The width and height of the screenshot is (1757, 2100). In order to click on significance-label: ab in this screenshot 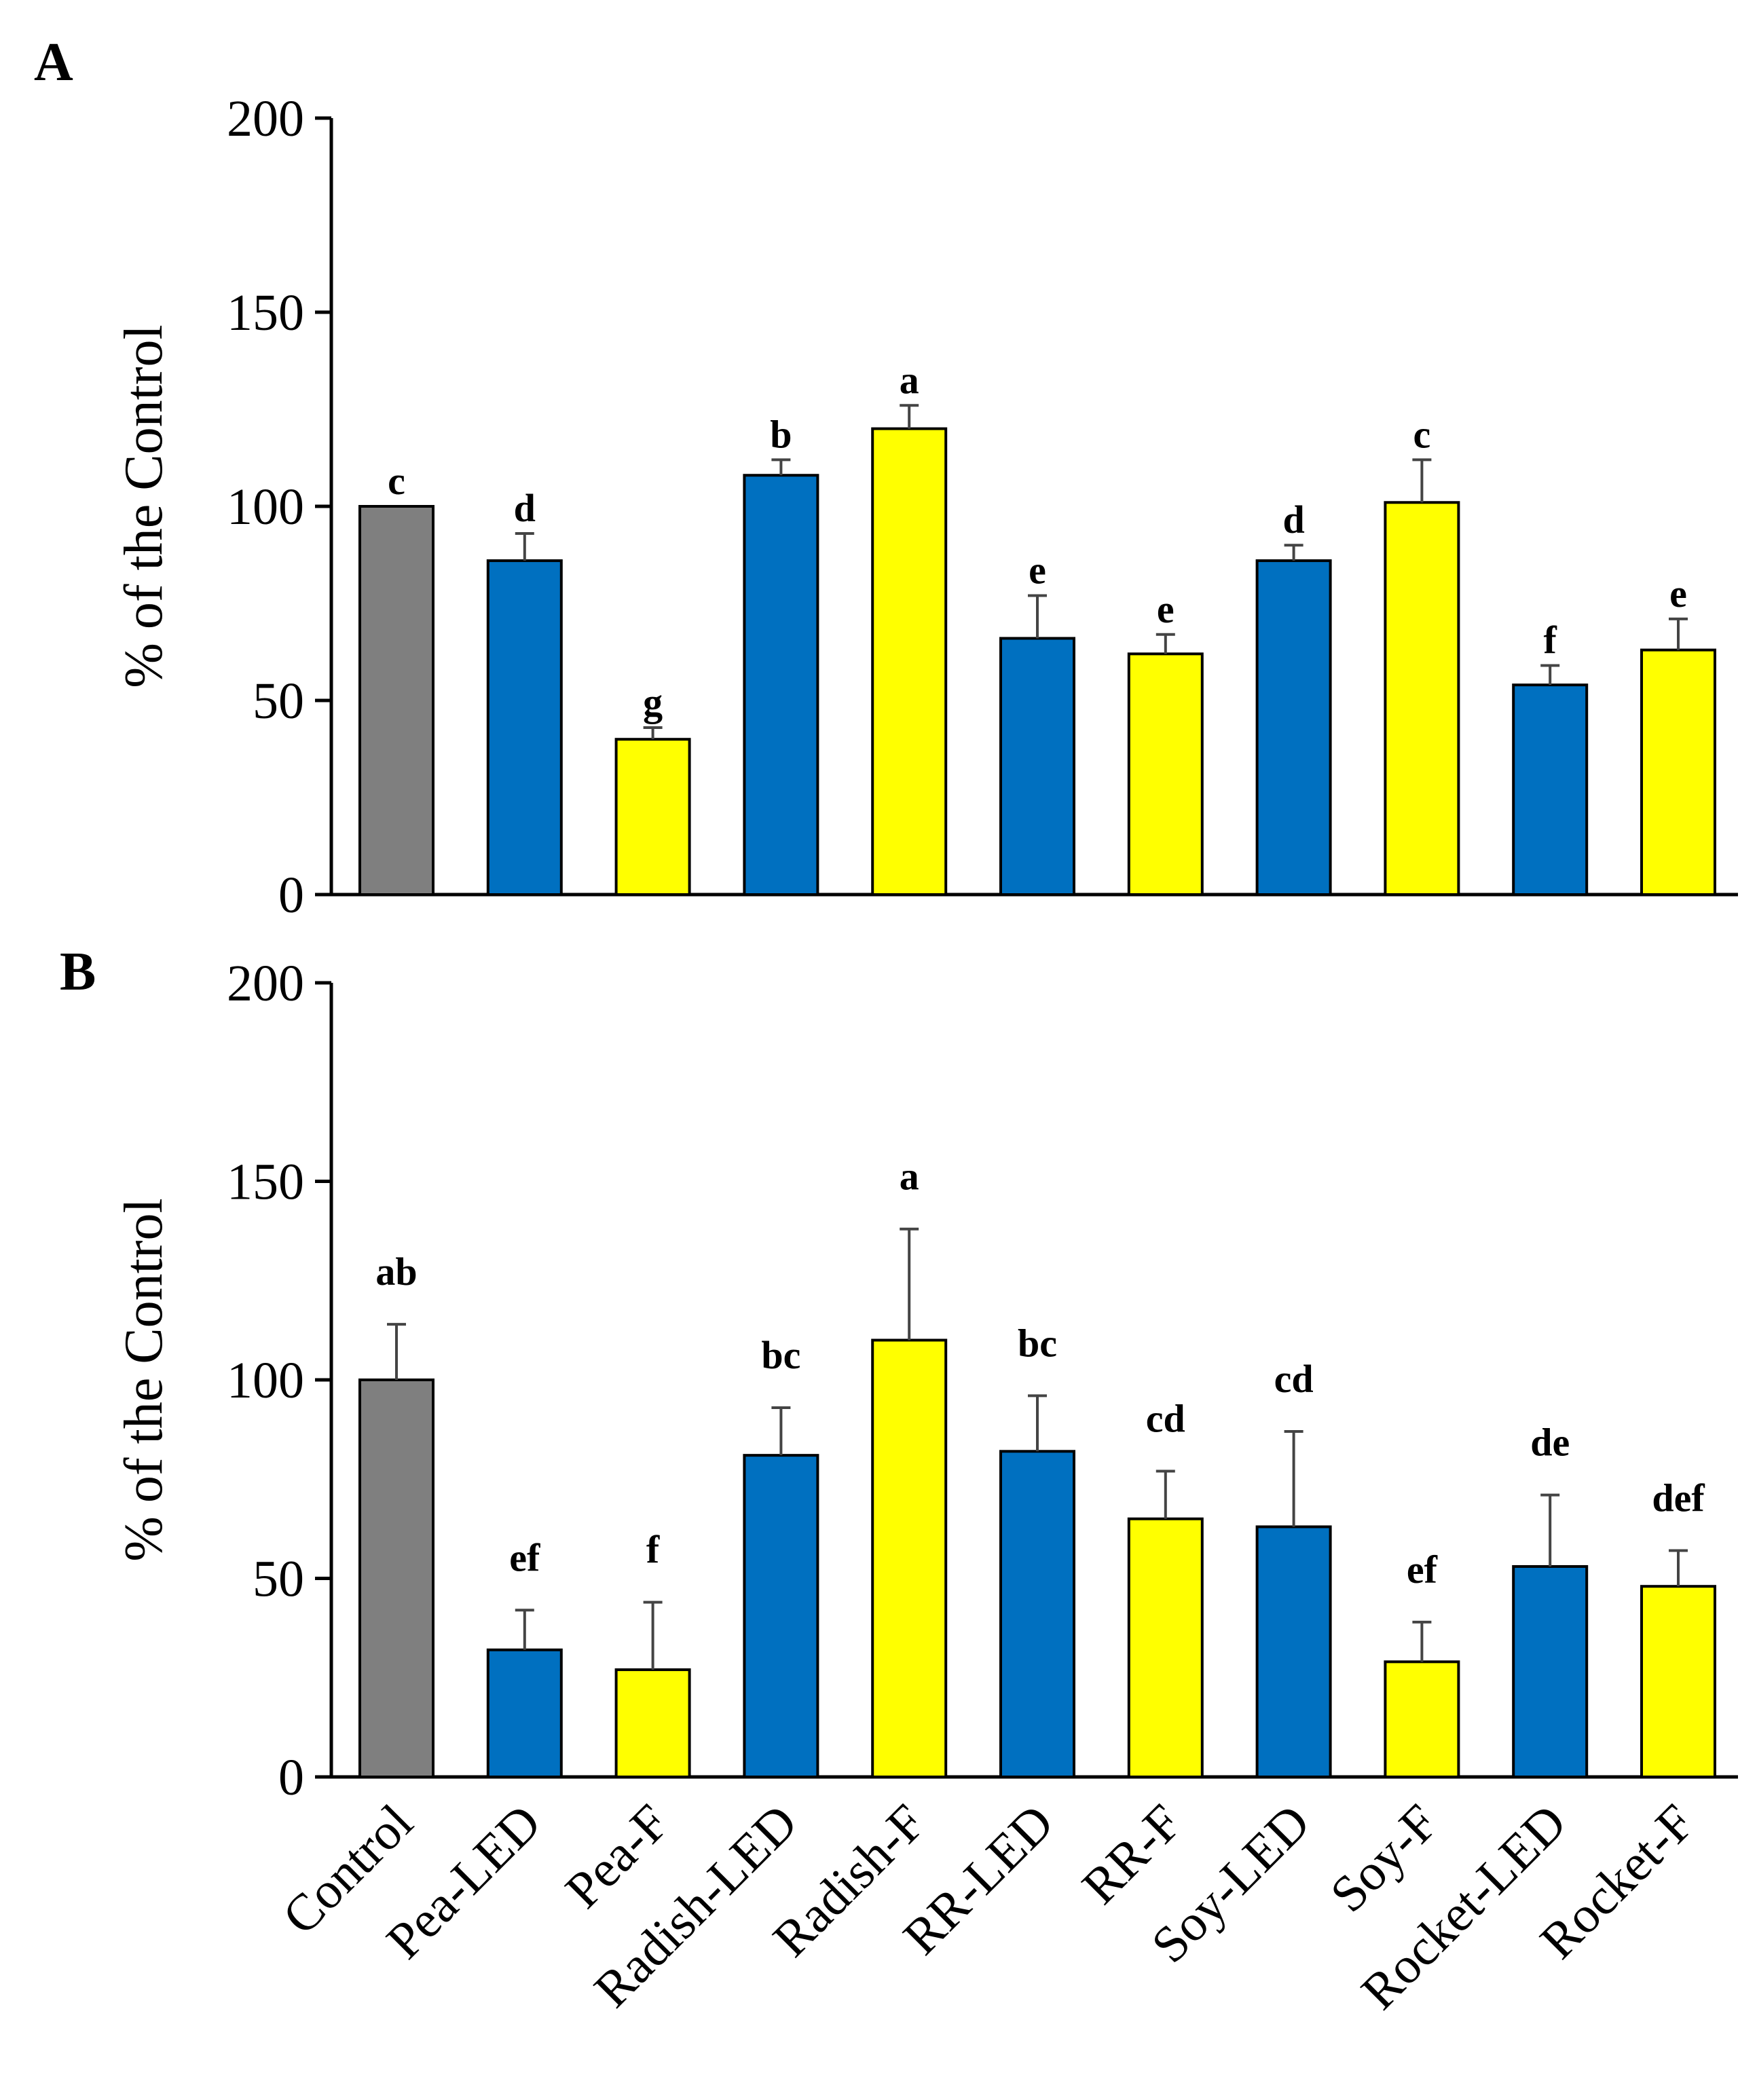, I will do `click(396, 1272)`.